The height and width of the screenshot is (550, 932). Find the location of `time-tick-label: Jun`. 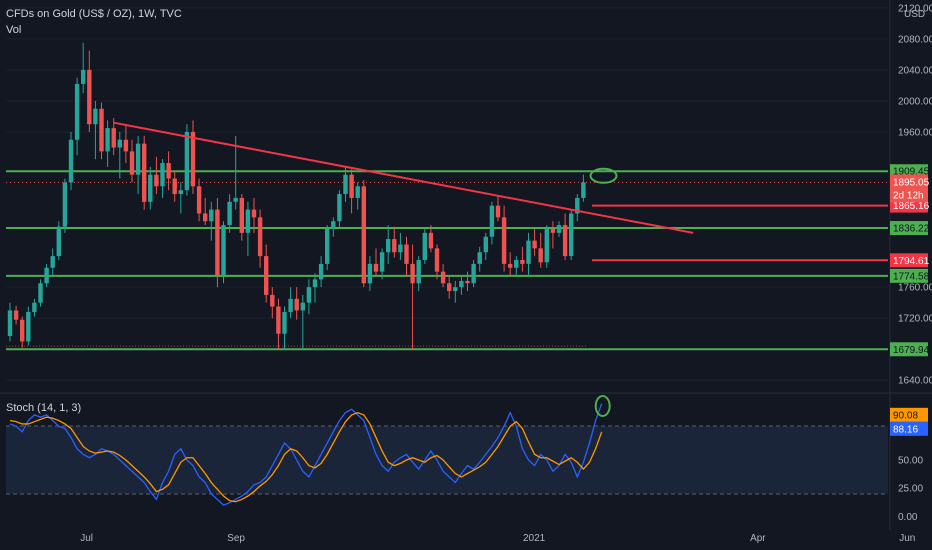

time-tick-label: Jun is located at coordinates (907, 538).